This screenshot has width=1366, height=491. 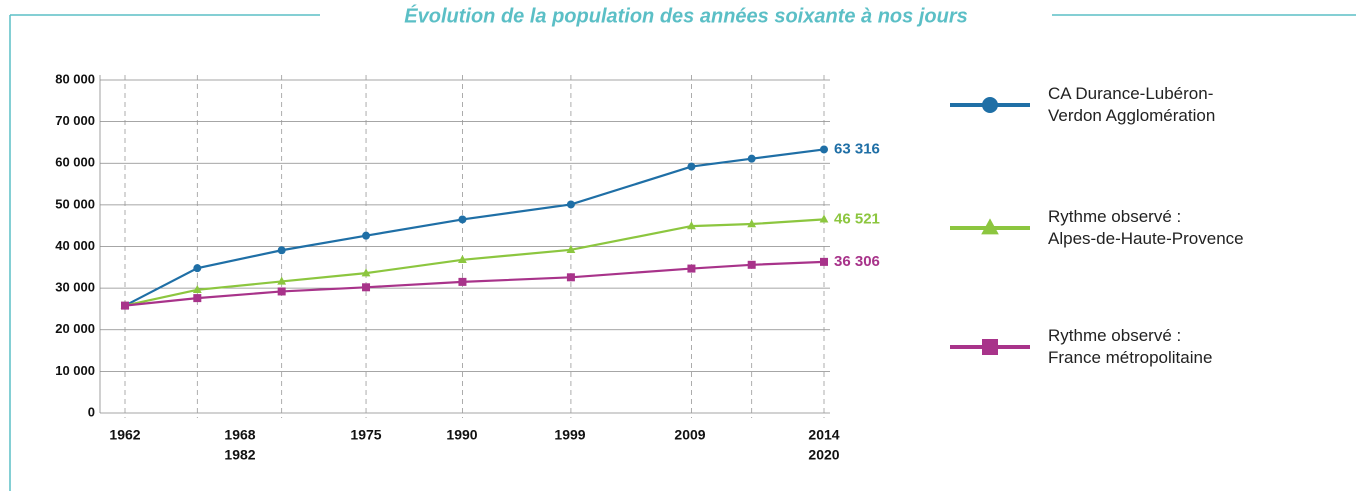 What do you see at coordinates (75, 287) in the screenshot?
I see `y-tick-label: 30 000` at bounding box center [75, 287].